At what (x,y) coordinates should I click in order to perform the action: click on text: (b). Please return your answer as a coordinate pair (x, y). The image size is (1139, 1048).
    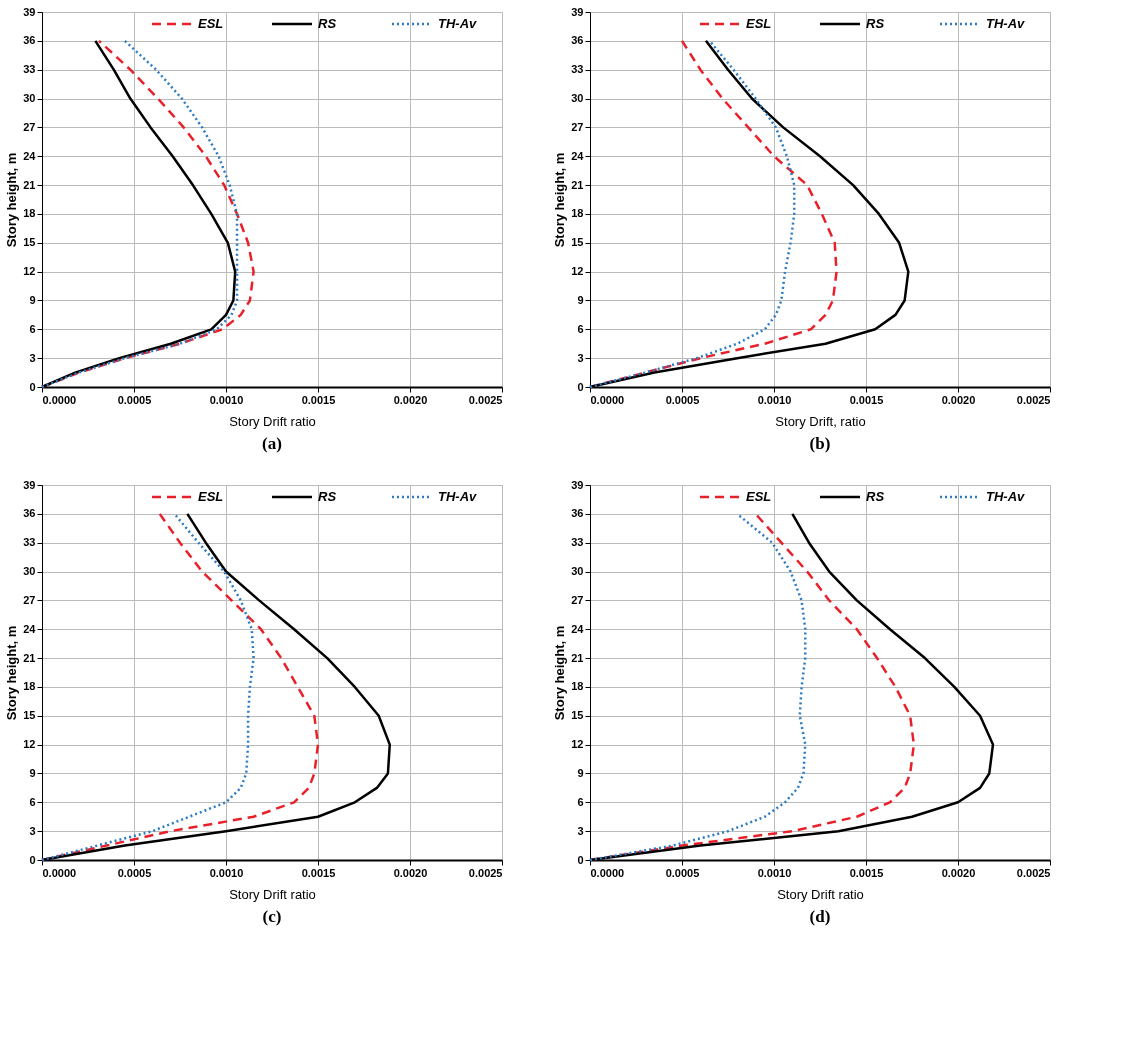
    Looking at the image, I should click on (820, 443).